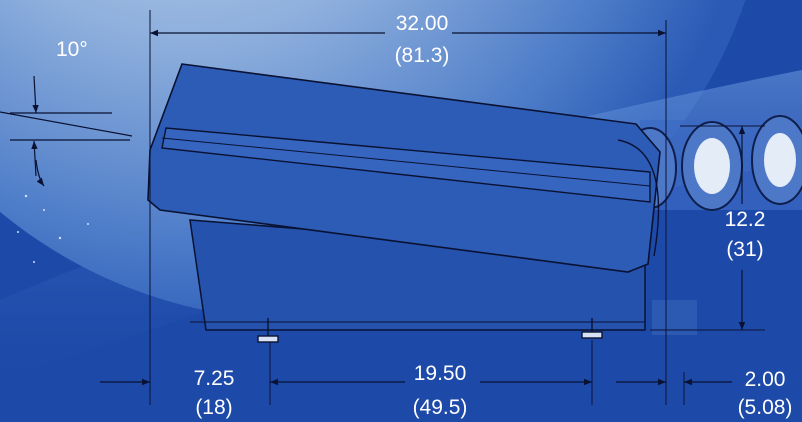 This screenshot has height=422, width=802. Describe the element at coordinates (422, 55) in the screenshot. I see `width-dim-mm: (81.3)` at that location.